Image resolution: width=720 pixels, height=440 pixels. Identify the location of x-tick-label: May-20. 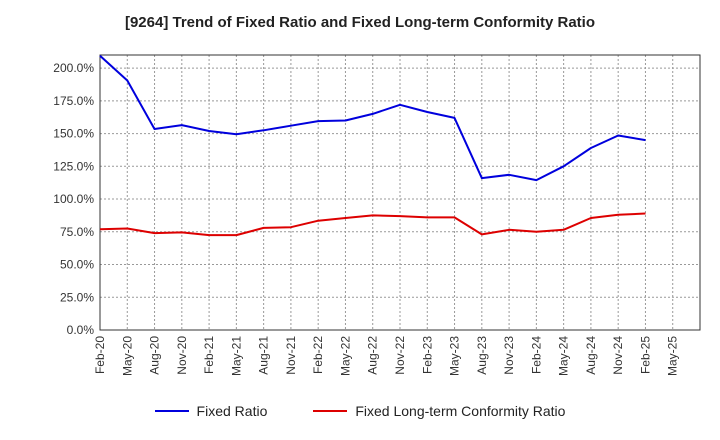
(127, 356).